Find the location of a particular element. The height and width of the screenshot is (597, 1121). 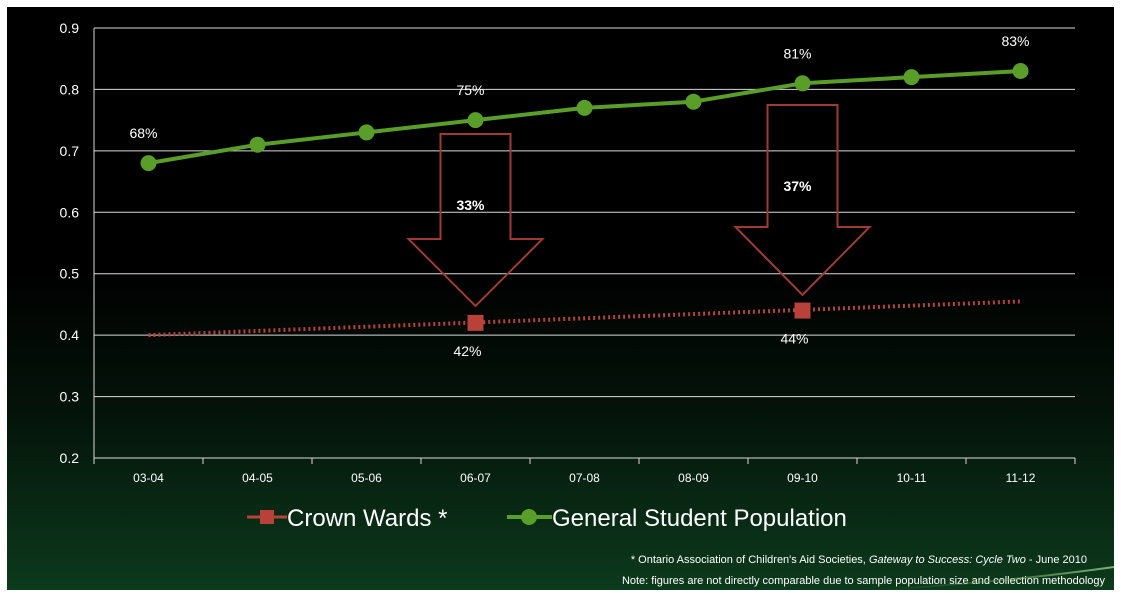

legend: Crown Wards * General Student Population is located at coordinates (547, 518).